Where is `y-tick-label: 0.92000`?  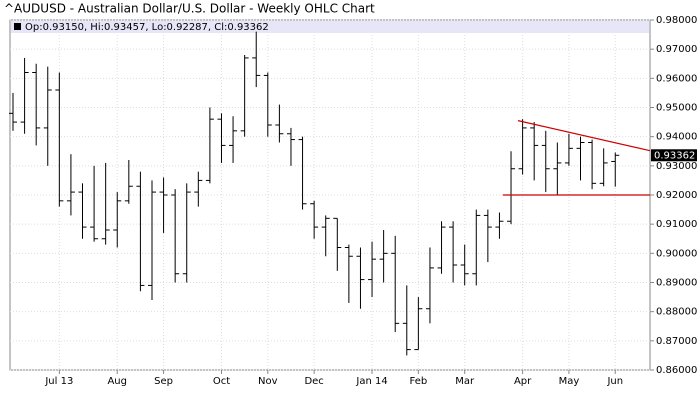
y-tick-label: 0.92000 is located at coordinates (676, 195).